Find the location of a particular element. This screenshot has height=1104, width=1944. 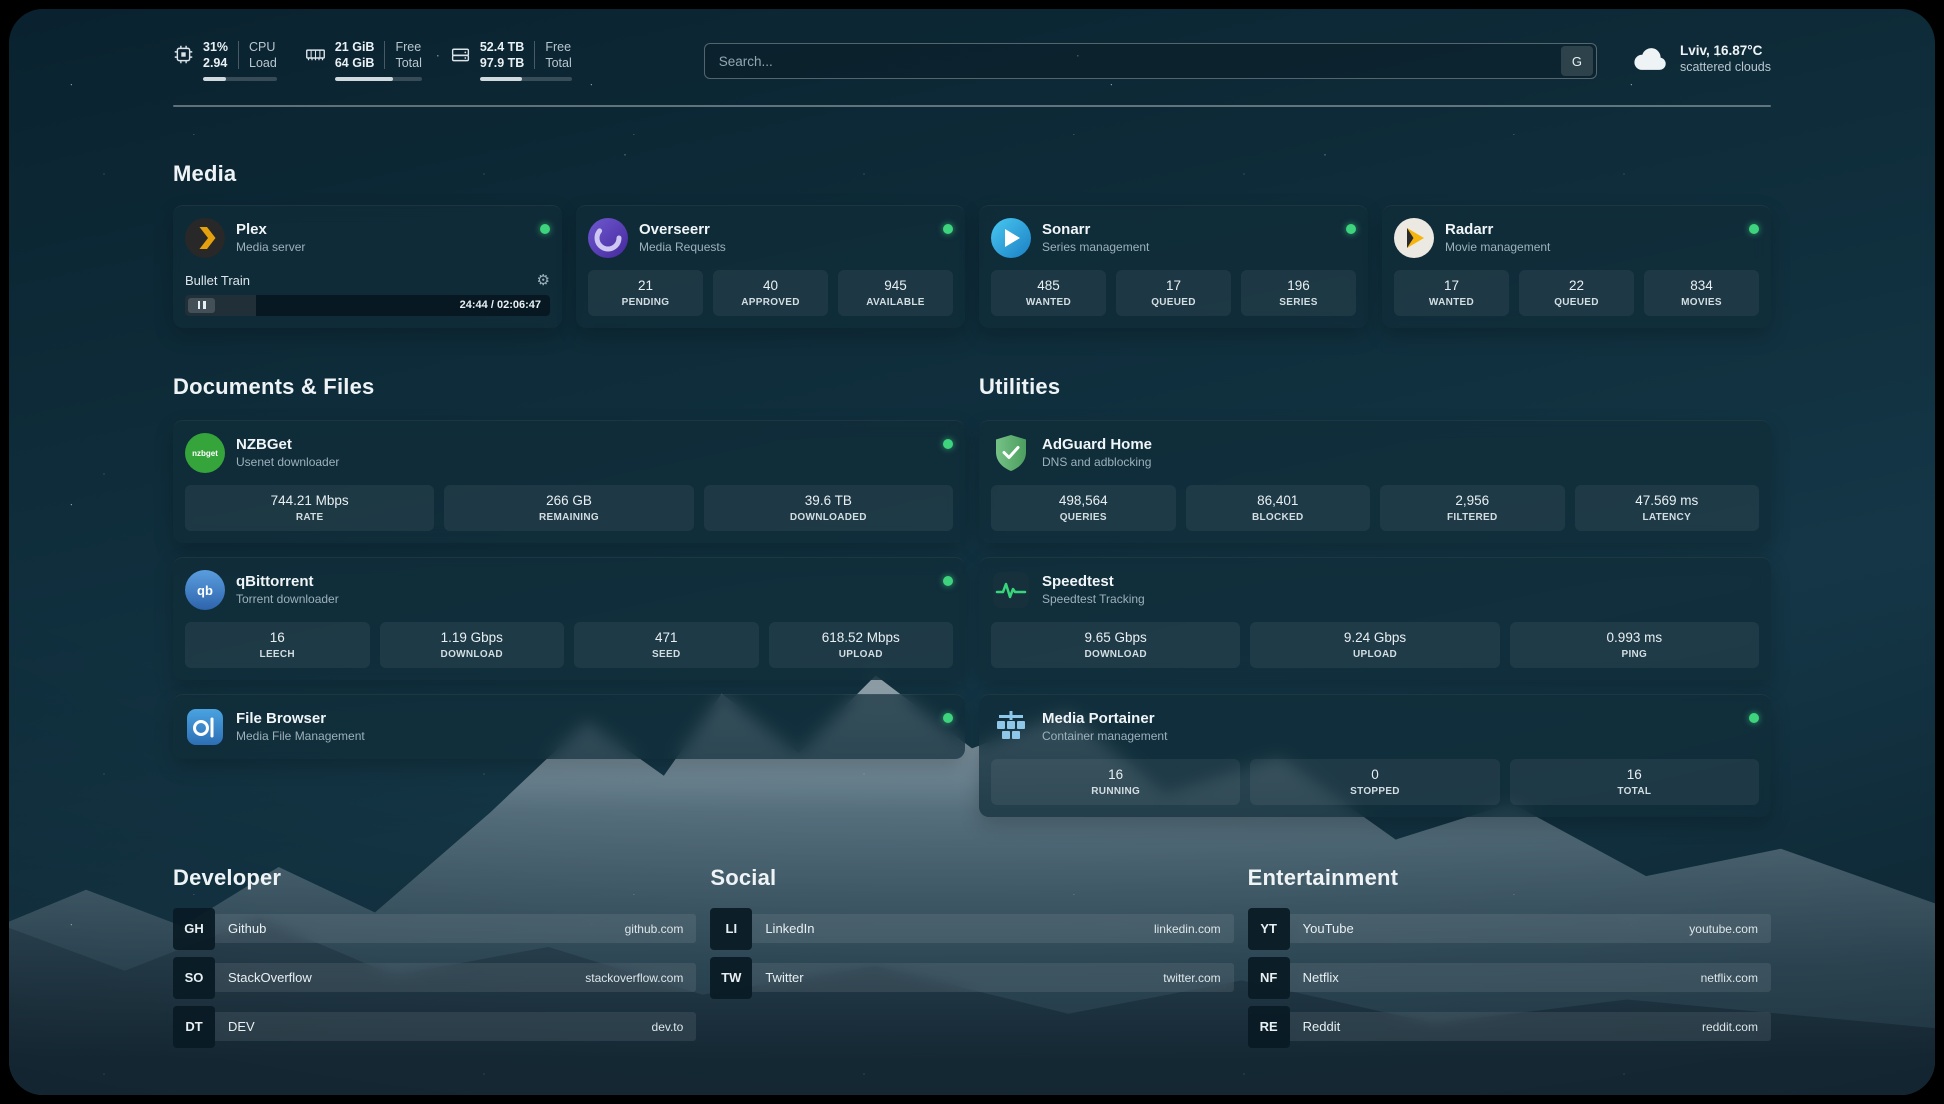

stat-ping: 0.993 ms PING is located at coordinates (1634, 644).